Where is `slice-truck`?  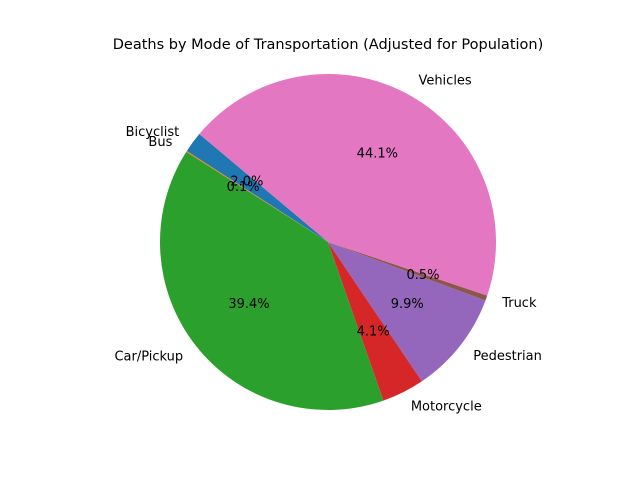
slice-truck is located at coordinates (408, 271).